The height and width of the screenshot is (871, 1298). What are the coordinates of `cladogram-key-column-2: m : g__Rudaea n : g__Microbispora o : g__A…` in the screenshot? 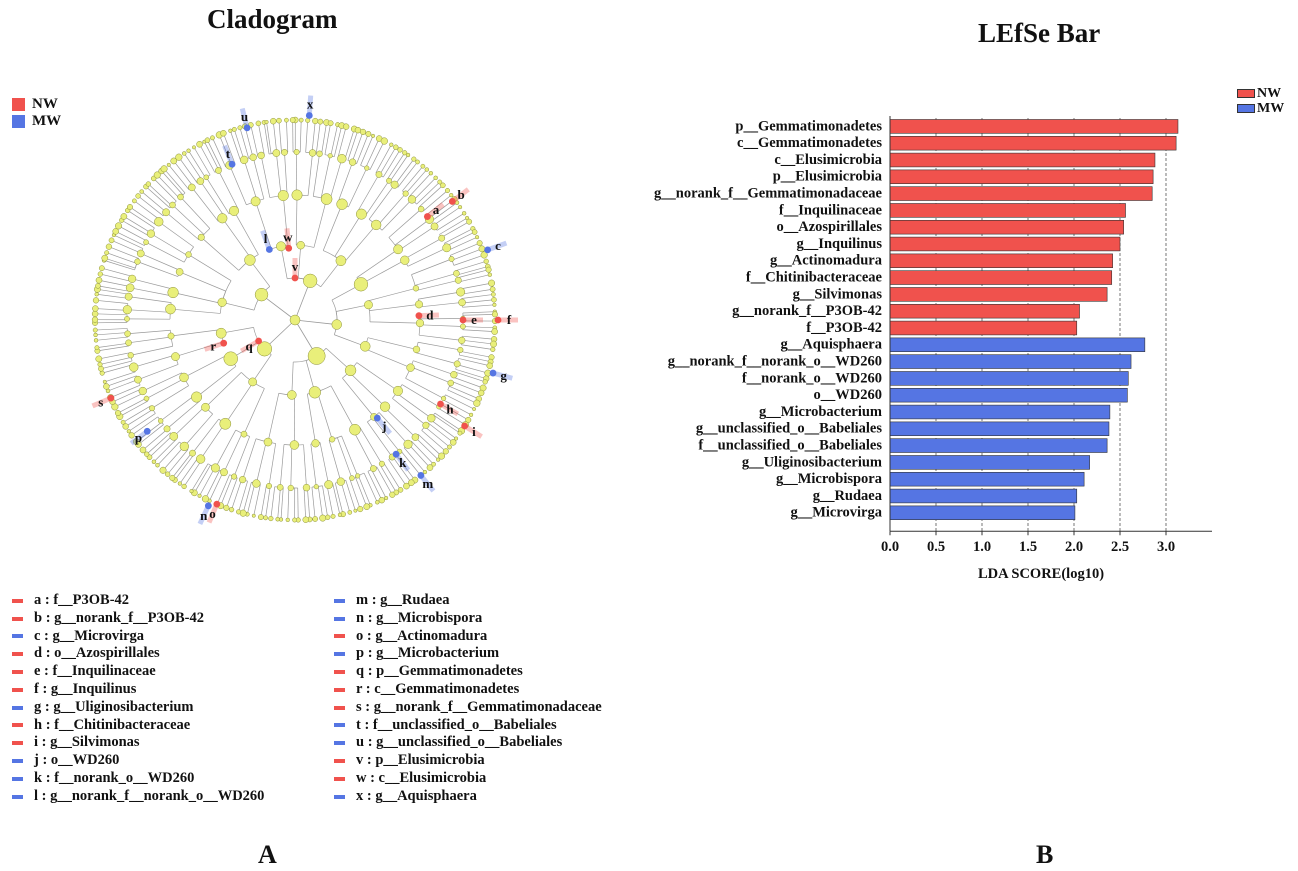 It's located at (468, 699).